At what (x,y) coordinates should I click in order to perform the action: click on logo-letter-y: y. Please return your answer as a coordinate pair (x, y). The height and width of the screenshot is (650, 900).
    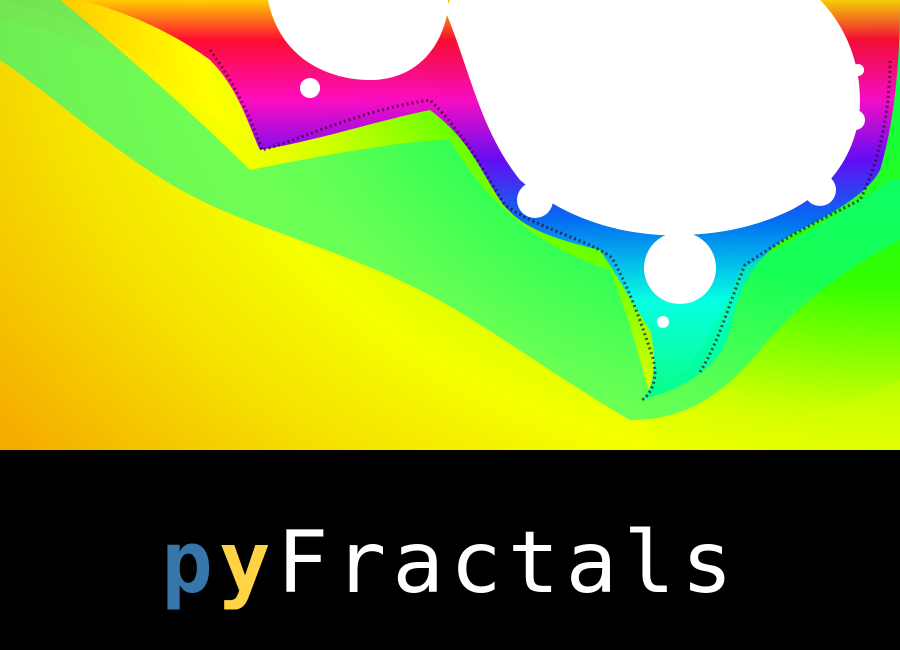
    Looking at the image, I should click on (247, 563).